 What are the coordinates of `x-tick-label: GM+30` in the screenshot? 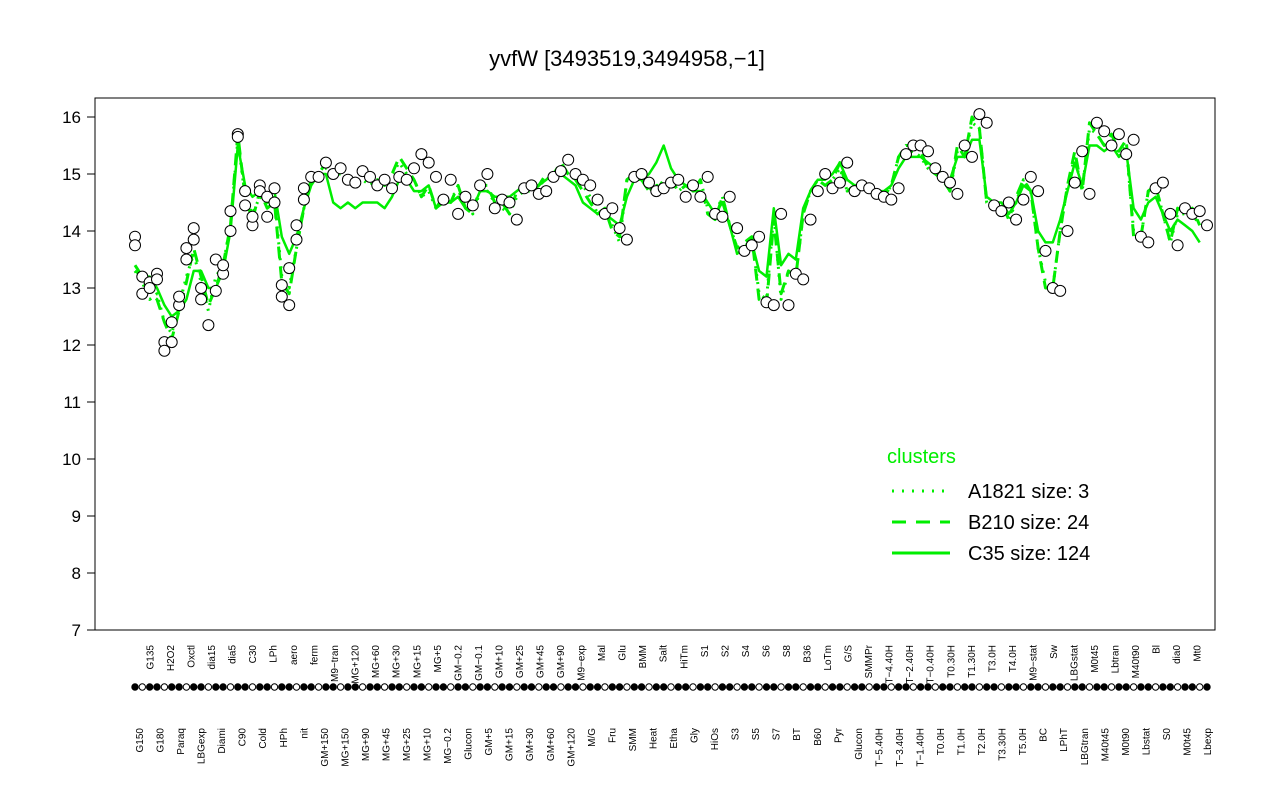 It's located at (530, 745).